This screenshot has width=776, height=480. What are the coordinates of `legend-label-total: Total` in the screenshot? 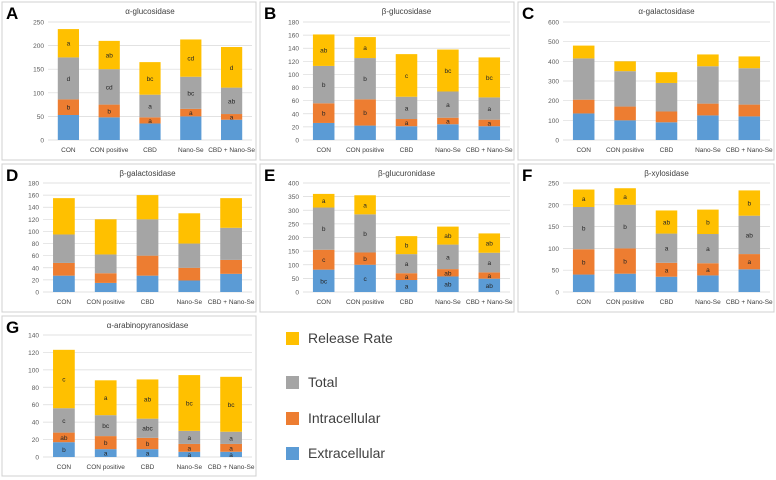 It's located at (323, 382).